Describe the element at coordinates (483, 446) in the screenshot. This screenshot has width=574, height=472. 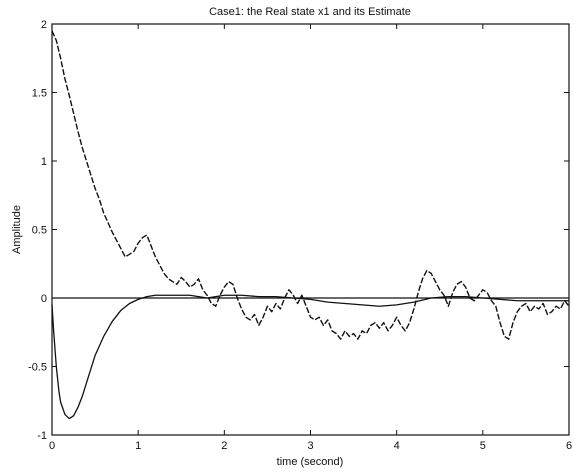
I see `x-tick-label: 5` at that location.